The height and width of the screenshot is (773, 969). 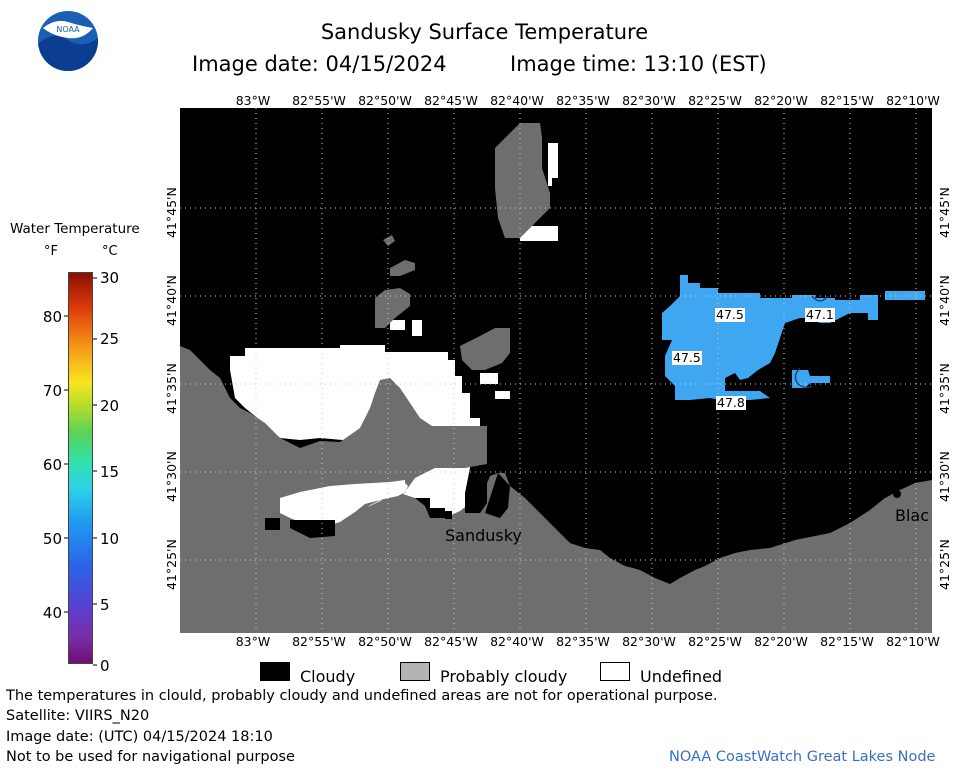 I want to click on legend-label-cloudy: Cloudy, so click(x=328, y=676).